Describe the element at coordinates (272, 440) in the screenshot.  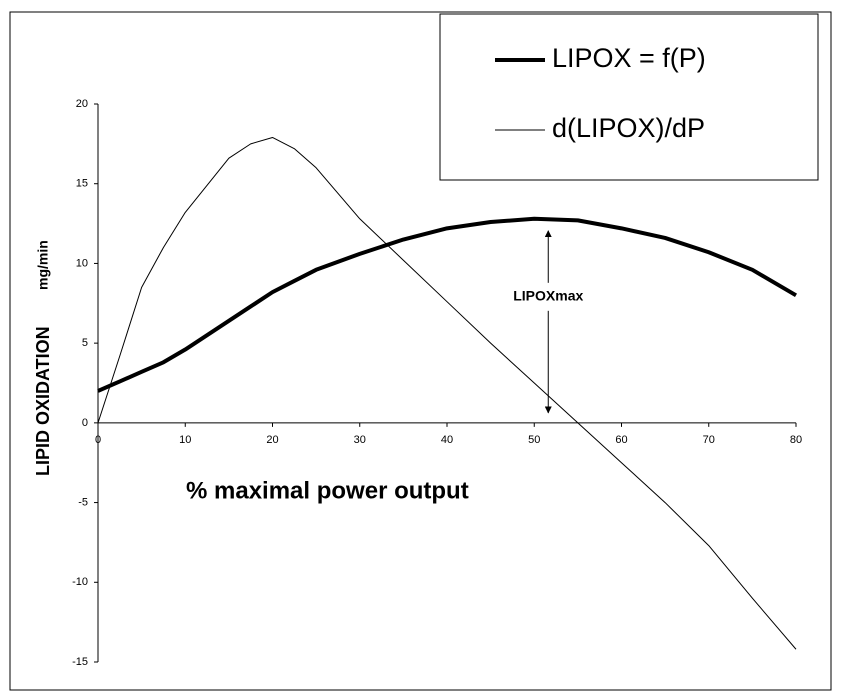
I see `x-tick-label: 20` at that location.